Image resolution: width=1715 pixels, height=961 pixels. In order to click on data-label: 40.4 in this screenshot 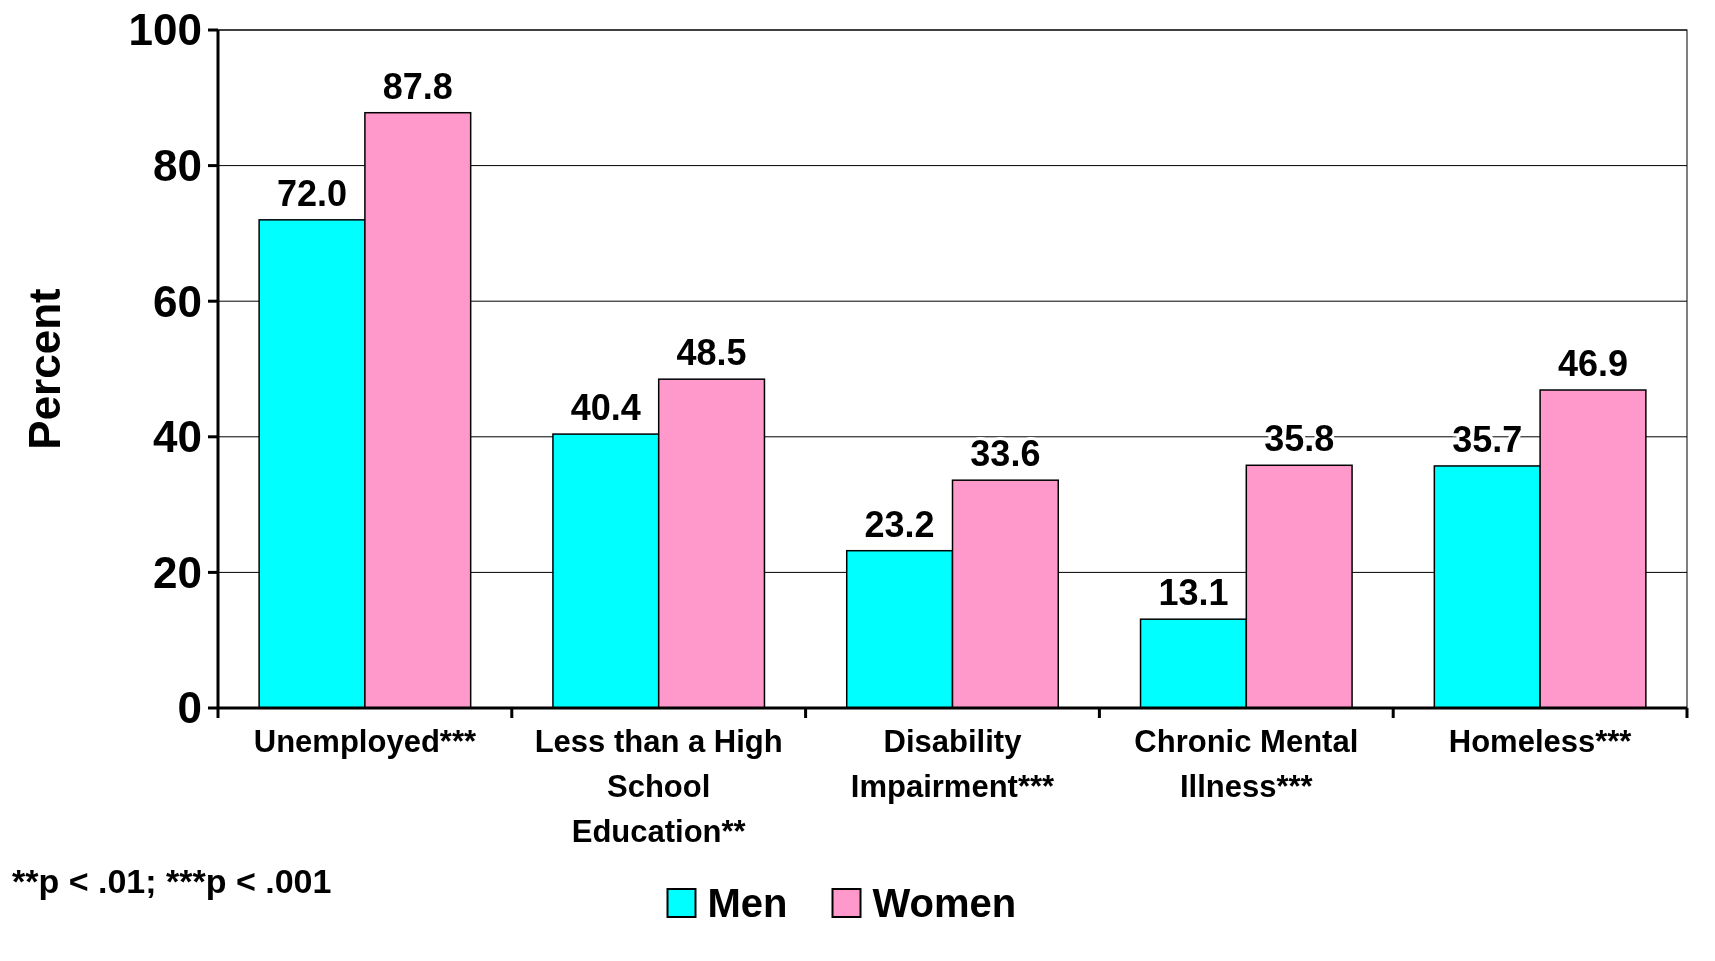, I will do `click(605, 408)`.